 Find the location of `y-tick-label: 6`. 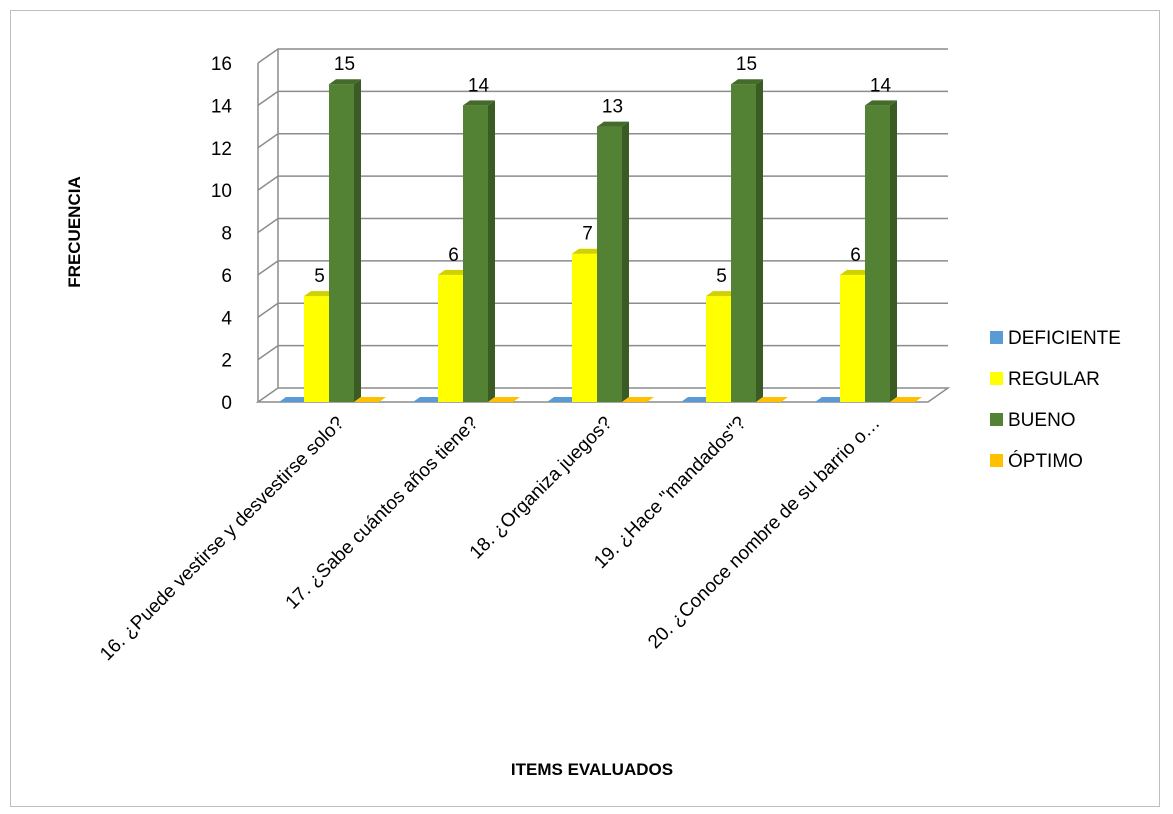

y-tick-label: 6 is located at coordinates (226, 276).